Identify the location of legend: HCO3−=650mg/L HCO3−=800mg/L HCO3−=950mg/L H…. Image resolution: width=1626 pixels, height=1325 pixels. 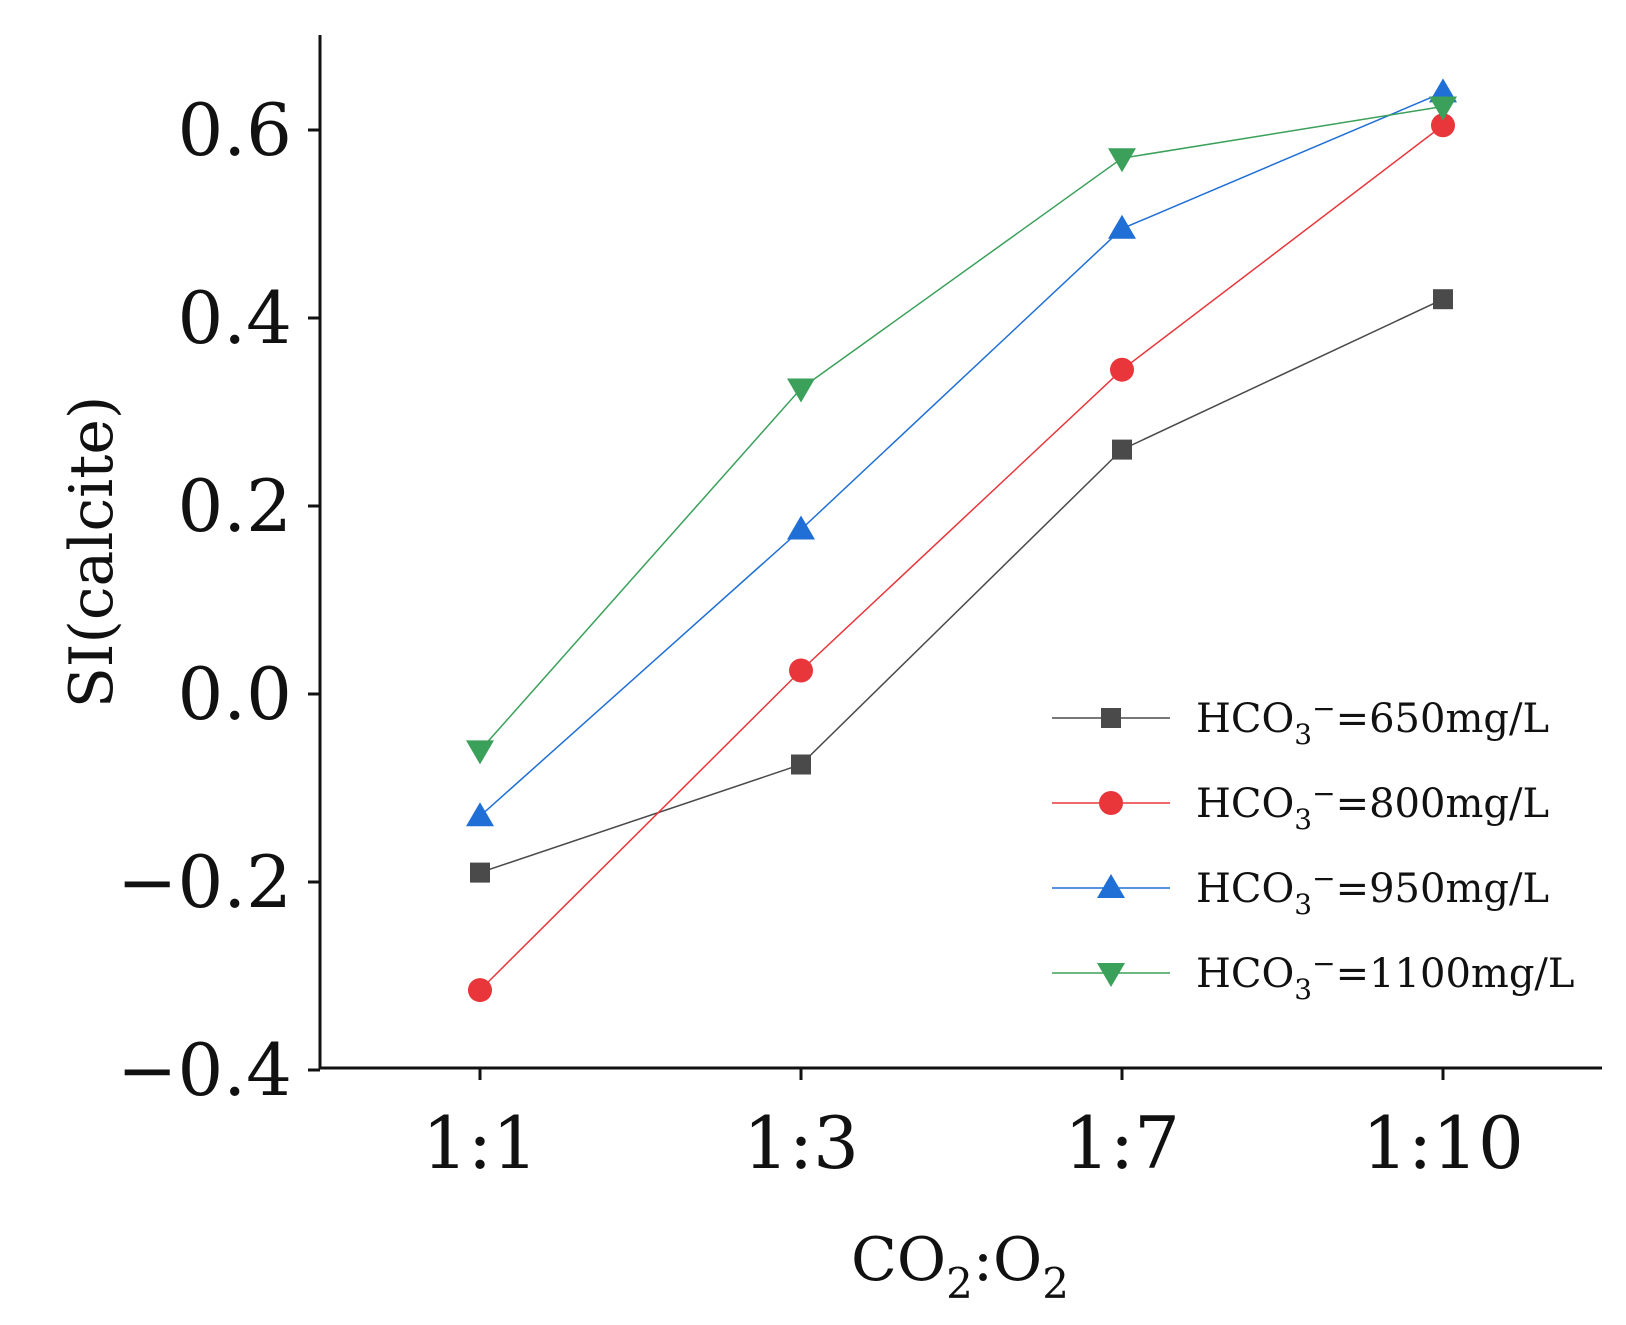
(1313, 849).